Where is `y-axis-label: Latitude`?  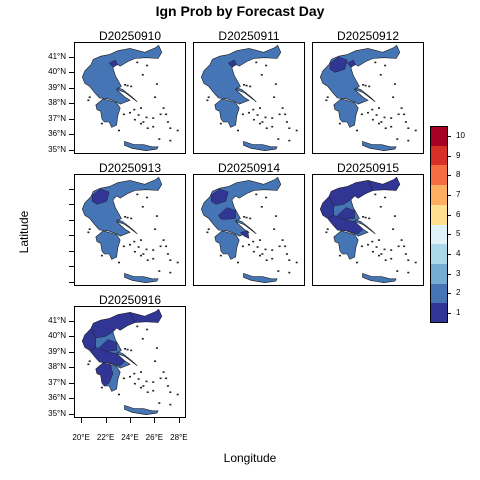
y-axis-label: Latitude is located at coordinates (24, 232).